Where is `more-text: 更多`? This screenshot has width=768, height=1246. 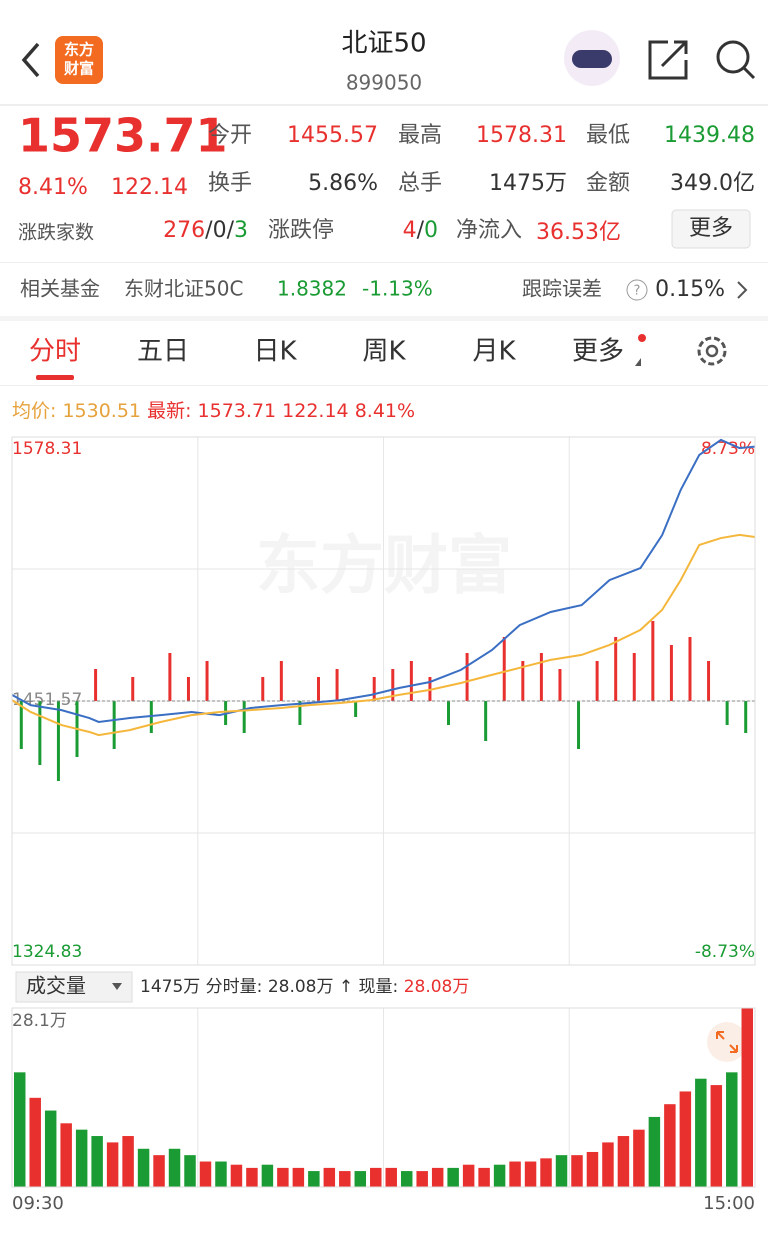 more-text: 更多 is located at coordinates (711, 228).